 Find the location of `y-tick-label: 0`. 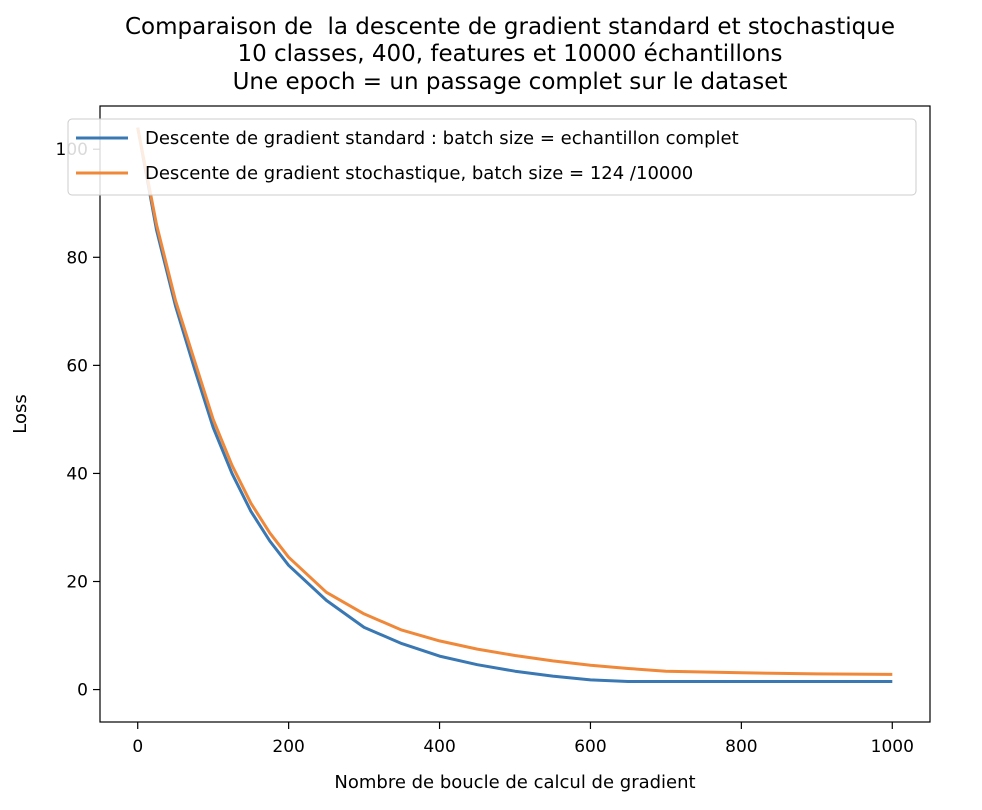

y-tick-label: 0 is located at coordinates (82, 691).